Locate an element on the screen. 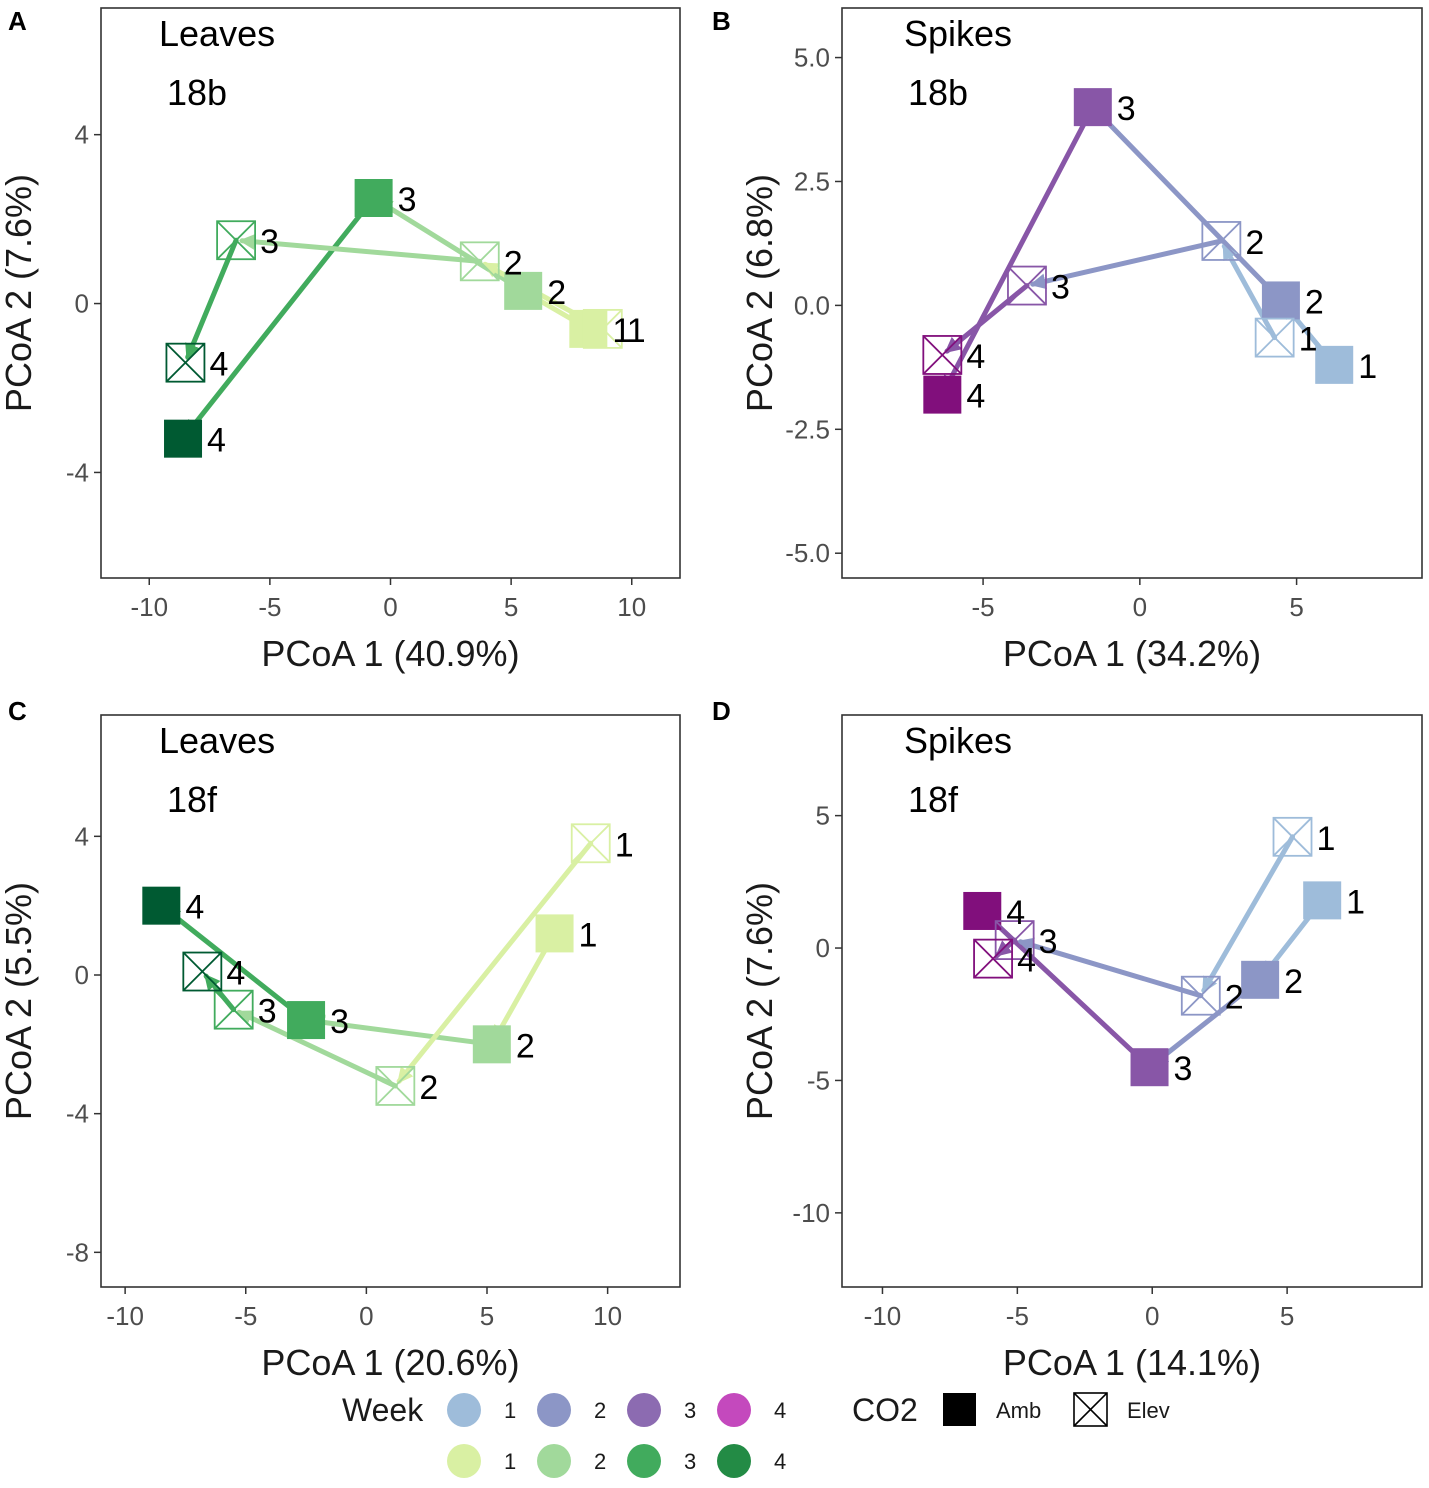 Image resolution: width=1429 pixels, height=1488 pixels. annotation-line: 18f is located at coordinates (192, 799).